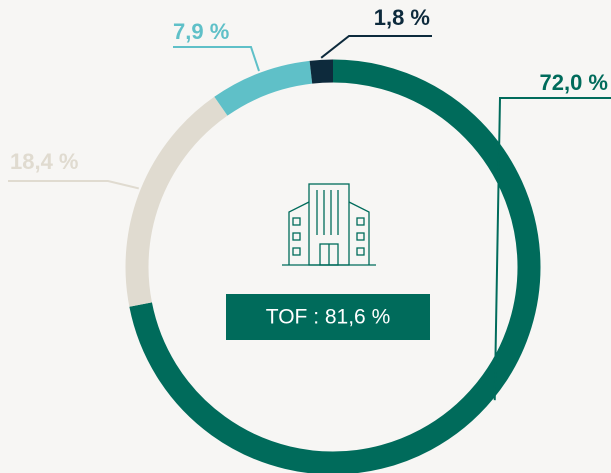 Image resolution: width=611 pixels, height=473 pixels. I want to click on center-box, so click(328, 317).